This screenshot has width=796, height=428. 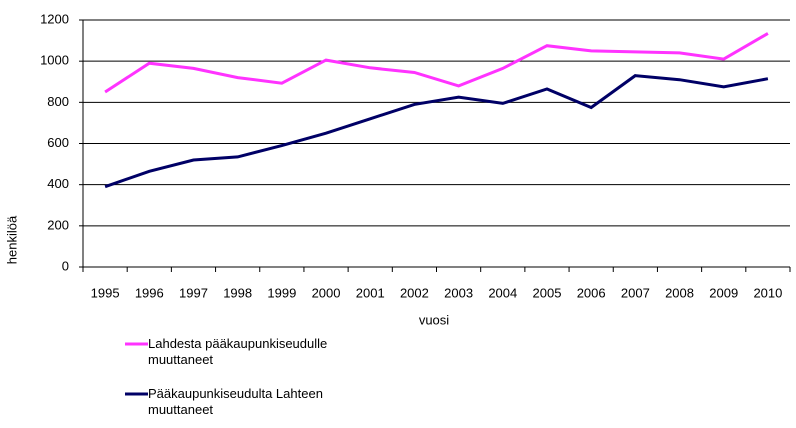 What do you see at coordinates (58, 183) in the screenshot?
I see `y-tick-label: 400` at bounding box center [58, 183].